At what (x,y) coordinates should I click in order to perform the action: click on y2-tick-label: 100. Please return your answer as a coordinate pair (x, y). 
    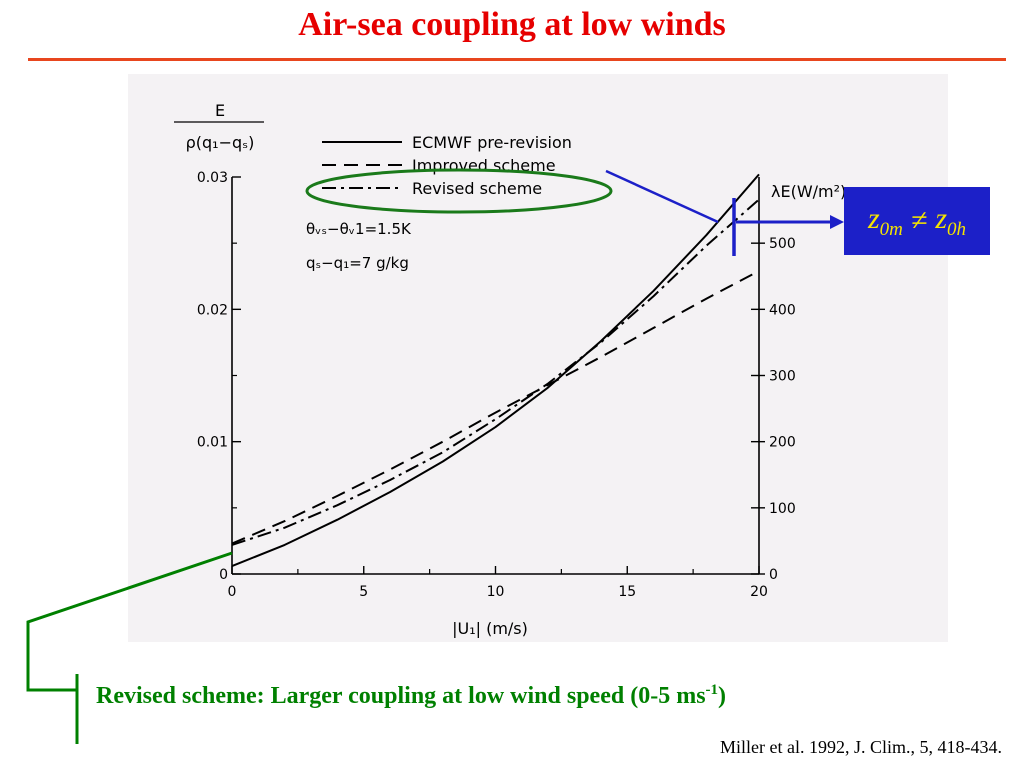
    Looking at the image, I should click on (782, 509).